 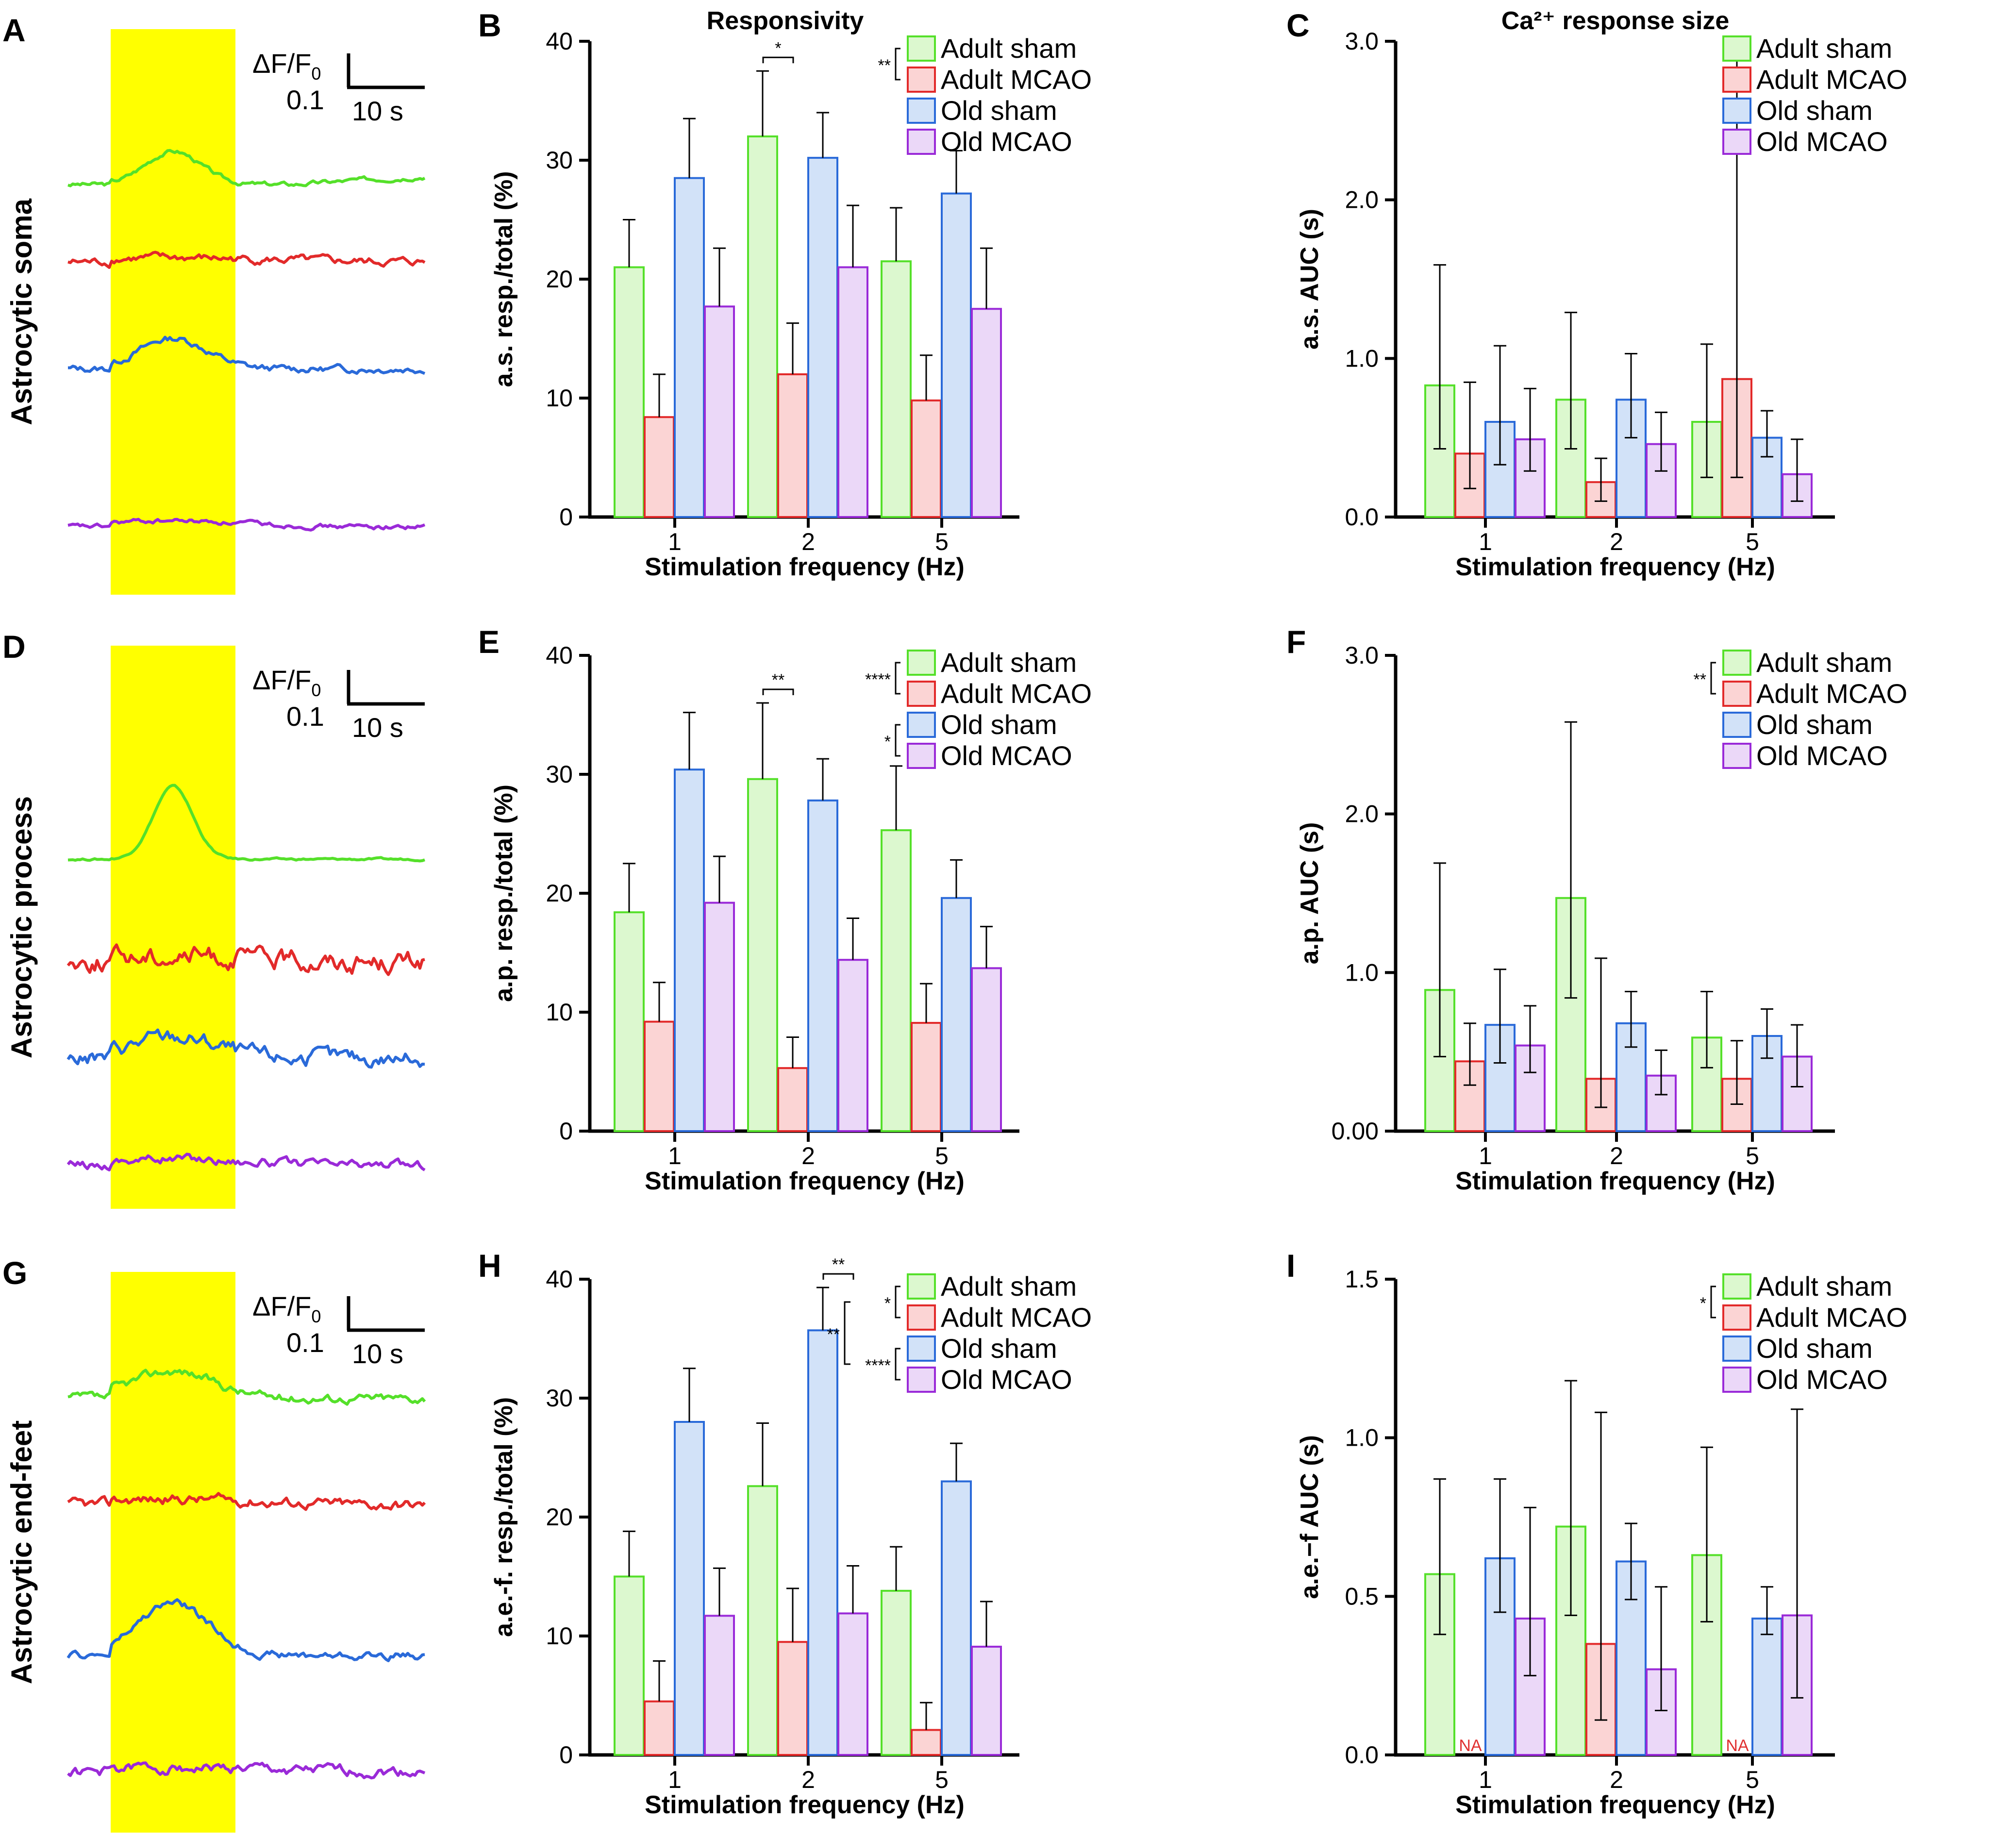 What do you see at coordinates (489, 1266) in the screenshot?
I see `panel-letter: H` at bounding box center [489, 1266].